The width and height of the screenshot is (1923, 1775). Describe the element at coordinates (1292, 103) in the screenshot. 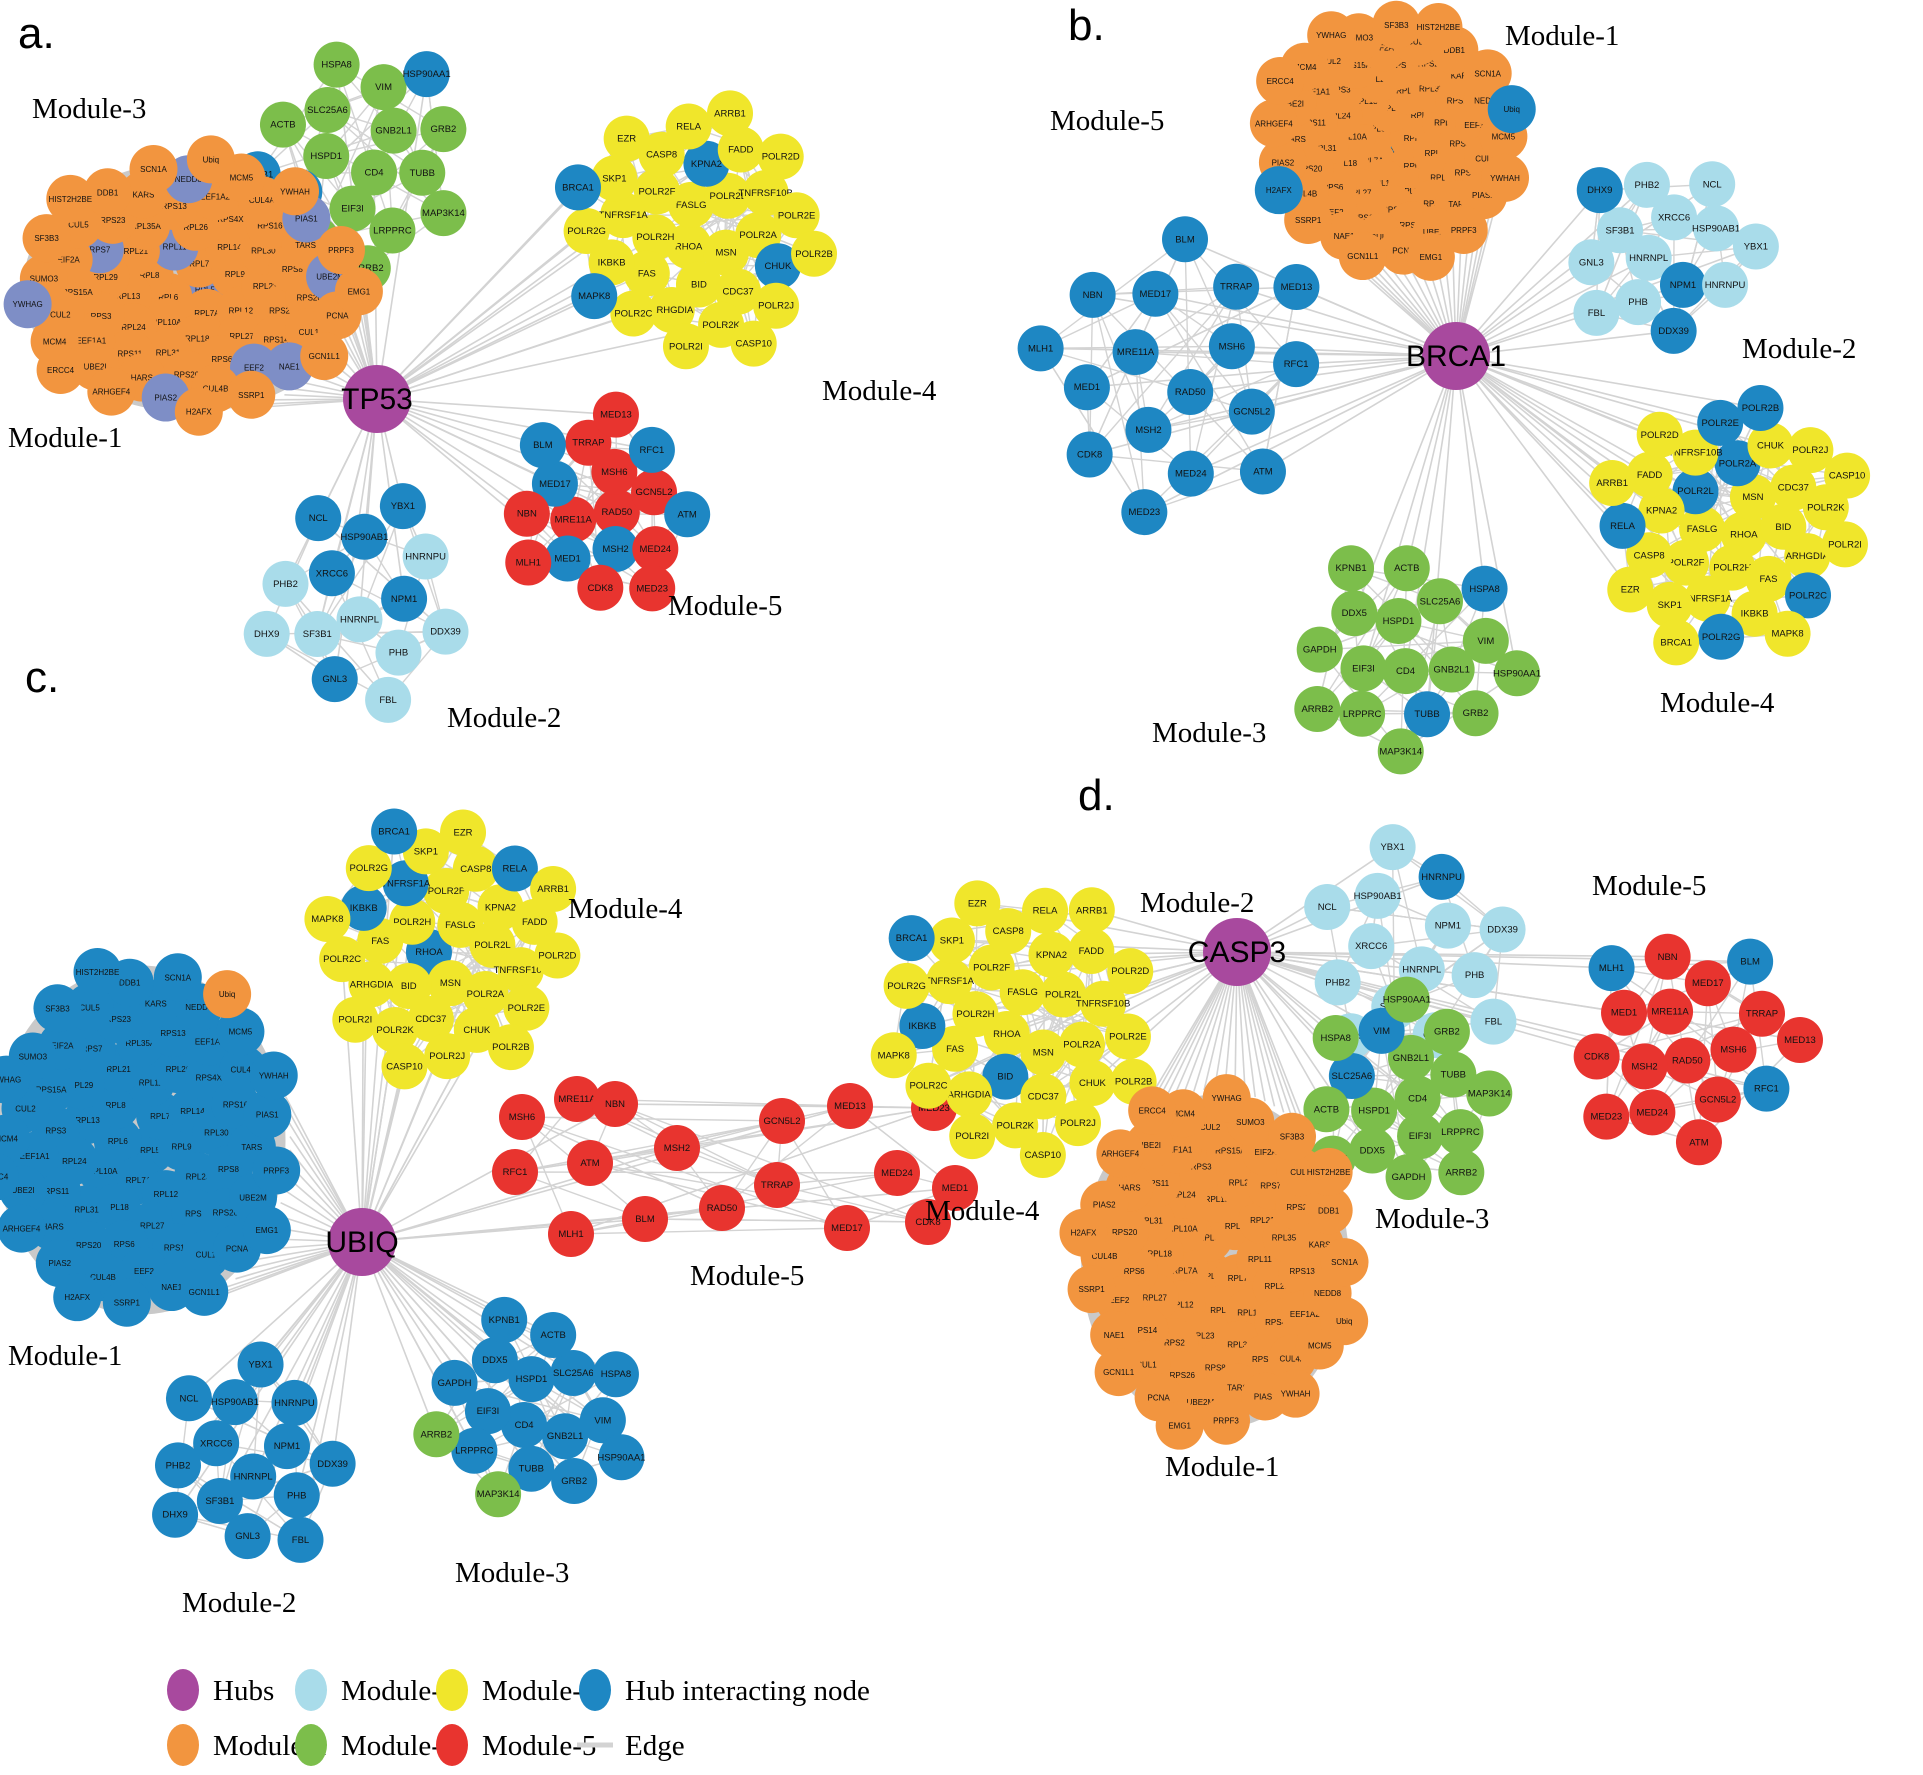

I see `gene-node-label: UBE2I` at that location.